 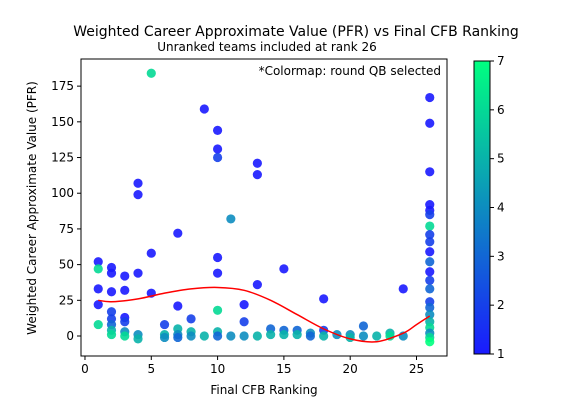 I want to click on colorbar-tick-label: 5, so click(x=501, y=159).